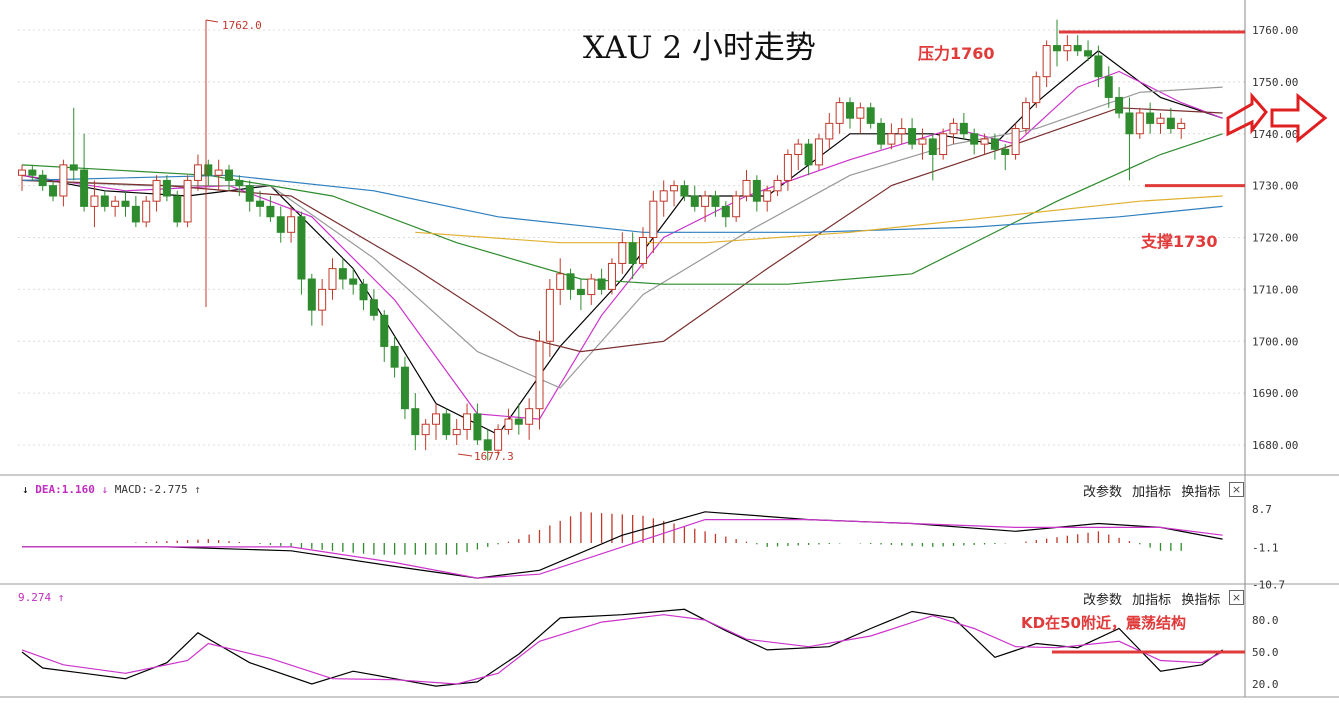 Image resolution: width=1339 pixels, height=709 pixels. I want to click on price-tick-label: 1710.00, so click(1275, 289).